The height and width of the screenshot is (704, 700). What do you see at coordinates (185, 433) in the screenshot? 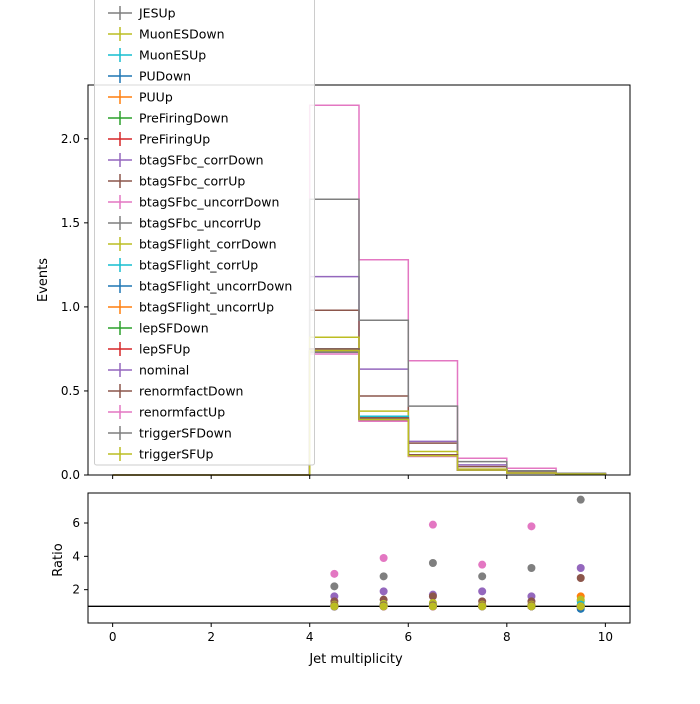
I see `legend-label-20: triggerSFDown` at bounding box center [185, 433].